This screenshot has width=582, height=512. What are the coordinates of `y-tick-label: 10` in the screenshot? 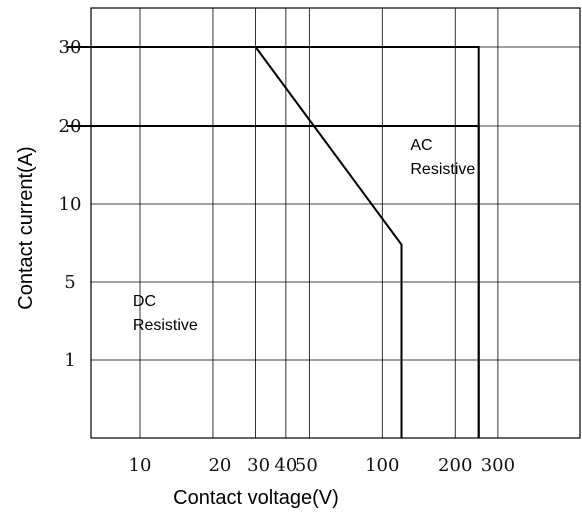 It's located at (70, 204).